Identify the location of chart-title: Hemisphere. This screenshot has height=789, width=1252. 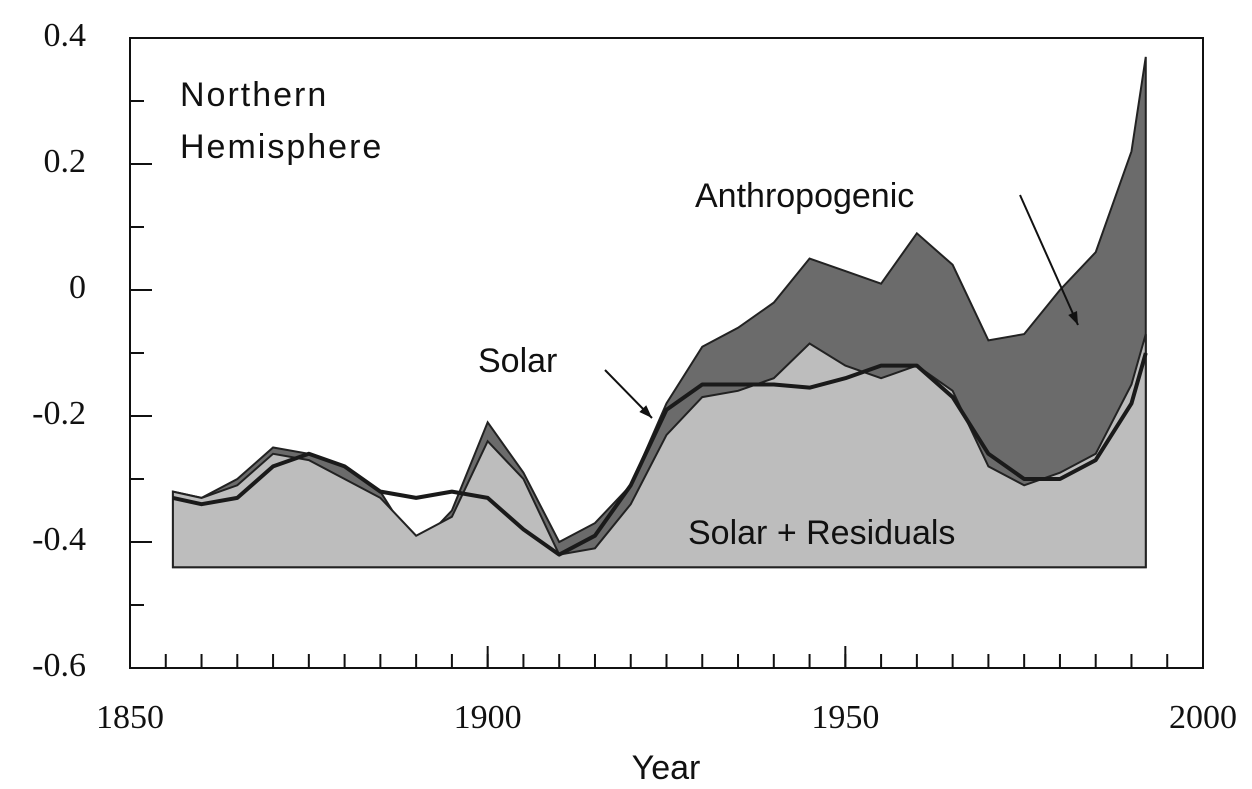
(281, 147).